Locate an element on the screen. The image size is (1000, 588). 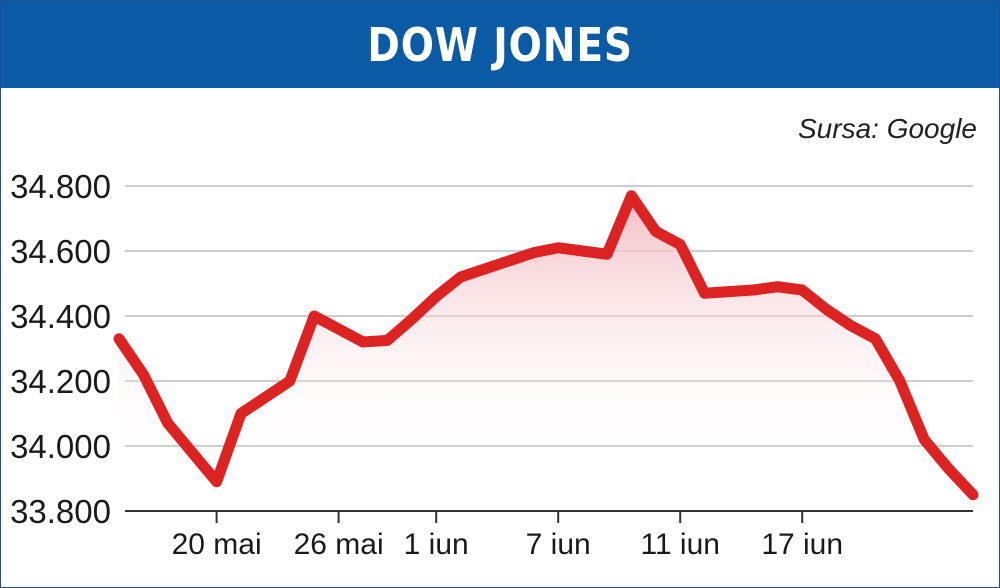
x-tick-label: 1 iun is located at coordinates (436, 544).